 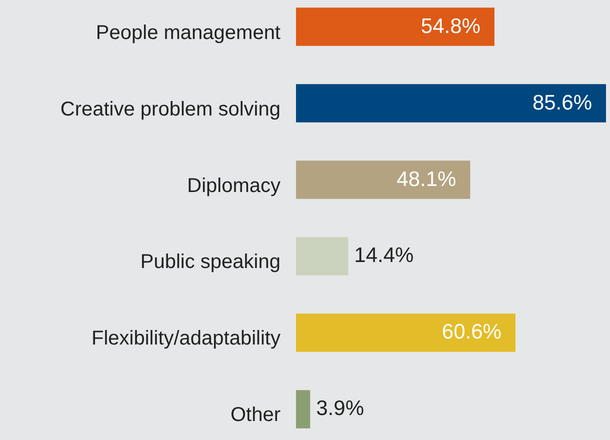 I want to click on data-label: 60.6%, so click(x=472, y=332).